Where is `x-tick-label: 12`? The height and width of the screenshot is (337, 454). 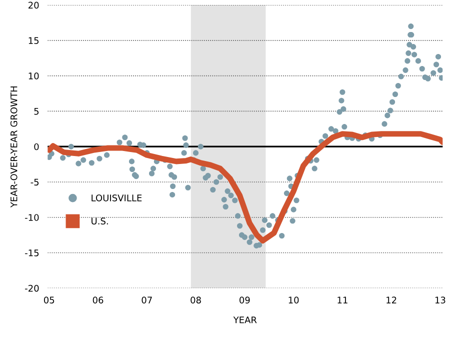
x-tick-label: 12 is located at coordinates (391, 300).